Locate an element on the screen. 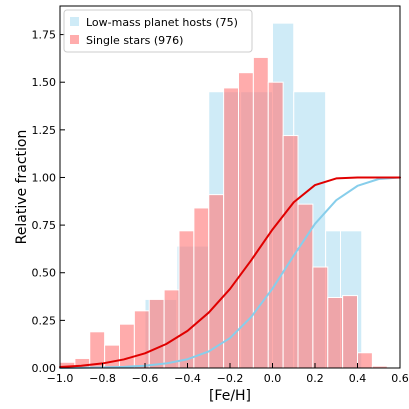 This screenshot has width=409, height=409. y-tick-label: 1.50 is located at coordinates (44, 82).